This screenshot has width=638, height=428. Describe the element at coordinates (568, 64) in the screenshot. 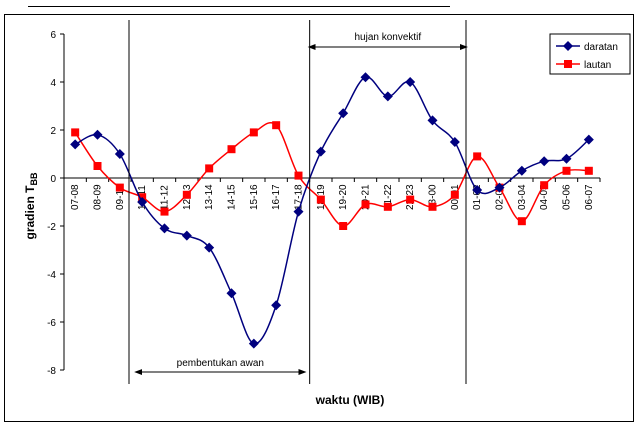

I see `legend-marker-lautan` at that location.